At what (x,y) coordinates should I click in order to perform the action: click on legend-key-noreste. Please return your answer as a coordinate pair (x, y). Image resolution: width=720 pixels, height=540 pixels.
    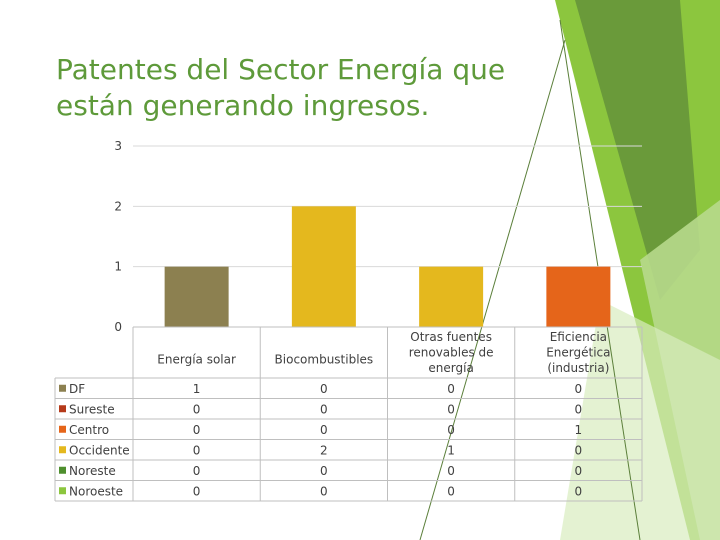
    Looking at the image, I should click on (62, 470).